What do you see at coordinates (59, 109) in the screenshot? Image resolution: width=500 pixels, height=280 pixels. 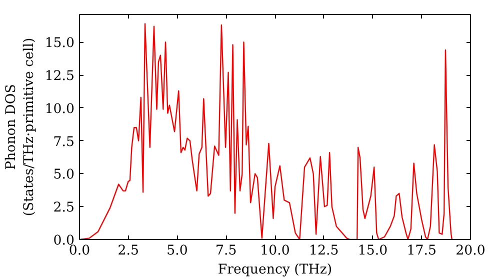 I see `y-tick-label: 10.0` at bounding box center [59, 109].